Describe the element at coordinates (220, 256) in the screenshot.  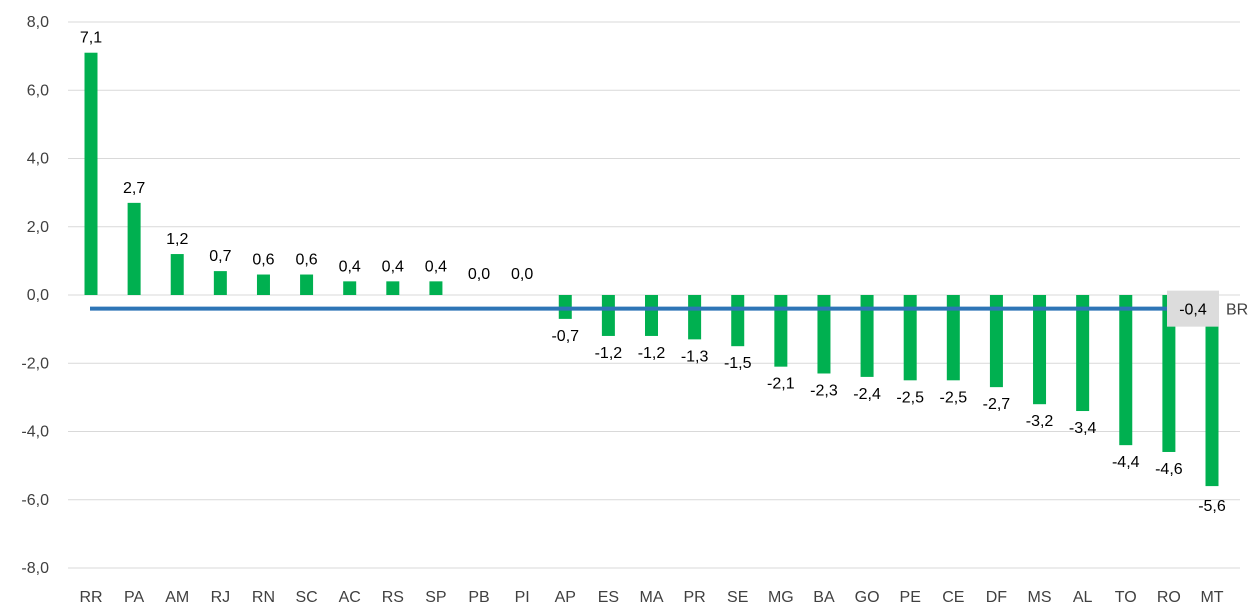
I see `data-label: 0,7` at that location.